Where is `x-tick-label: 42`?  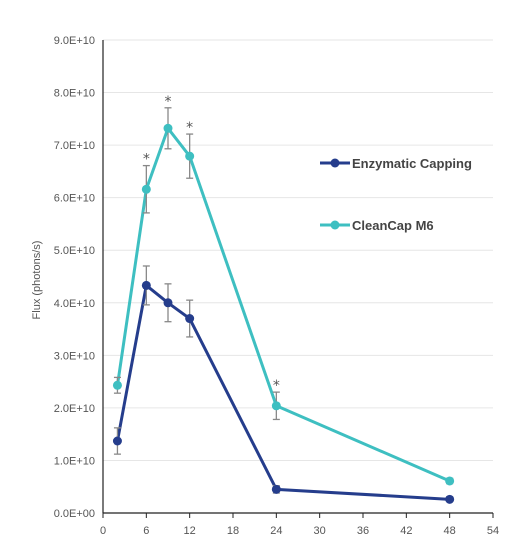
x-tick-label: 42 is located at coordinates (406, 531).